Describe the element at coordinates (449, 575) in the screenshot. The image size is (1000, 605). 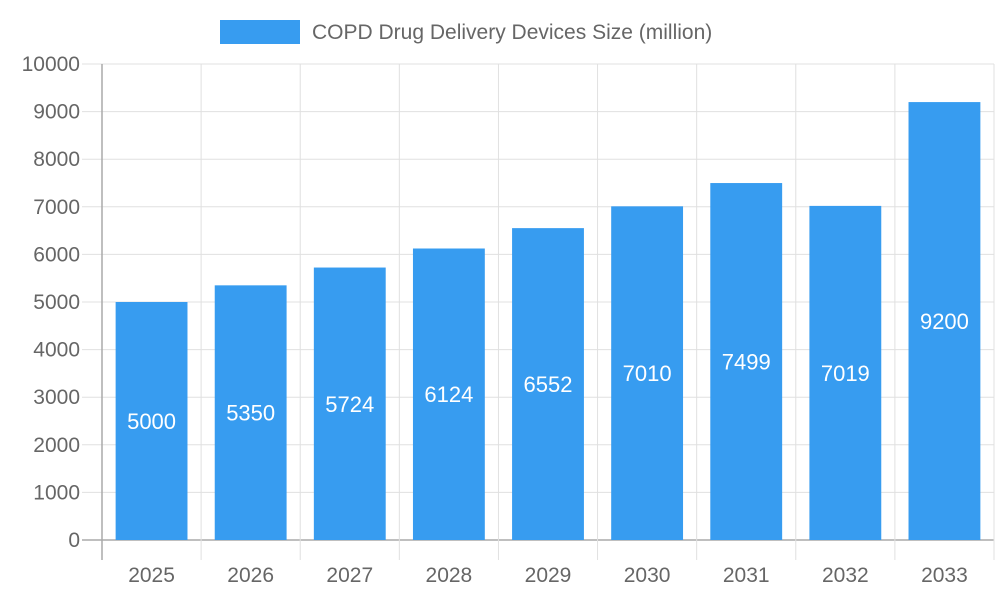
I see `x-tick-label: 2028` at that location.